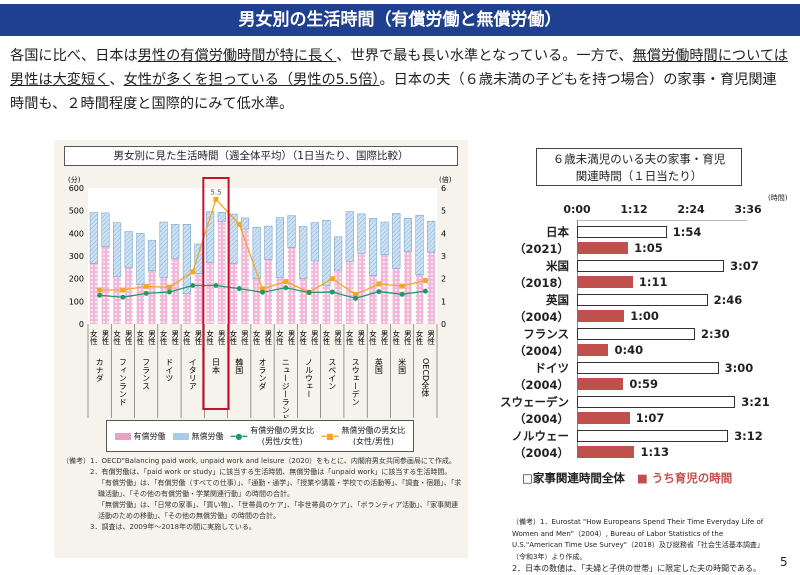 The width and height of the screenshot is (800, 575). What do you see at coordinates (237, 56) in the screenshot?
I see `lead-emphasis: 男性の有償労働時間が特に長く` at bounding box center [237, 56].